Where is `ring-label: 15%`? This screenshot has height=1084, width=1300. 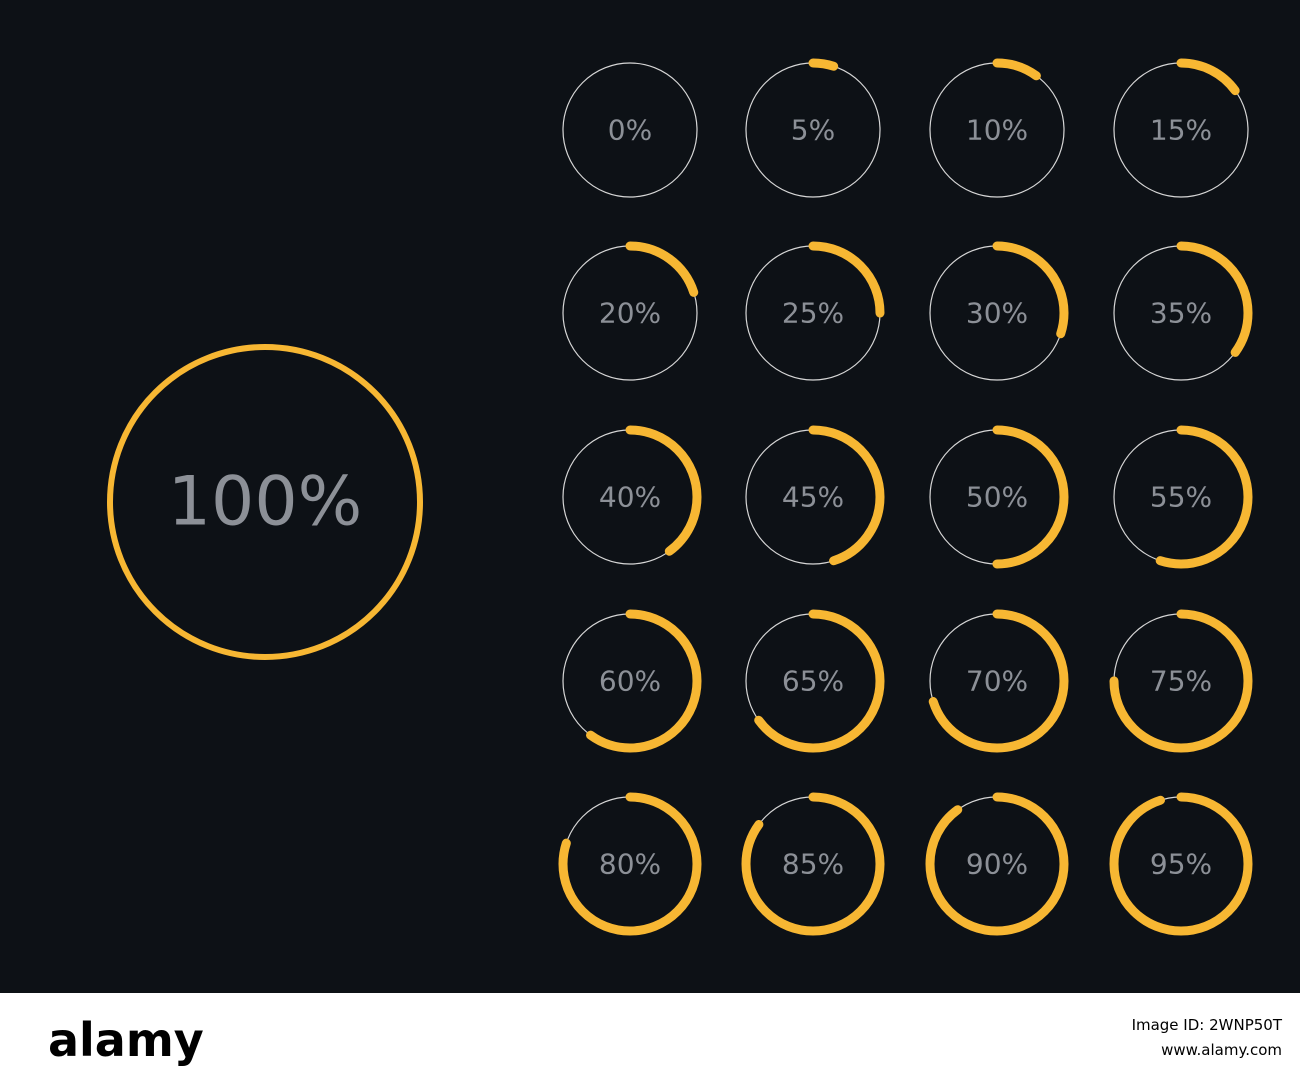
ring-label: 15% is located at coordinates (1181, 130).